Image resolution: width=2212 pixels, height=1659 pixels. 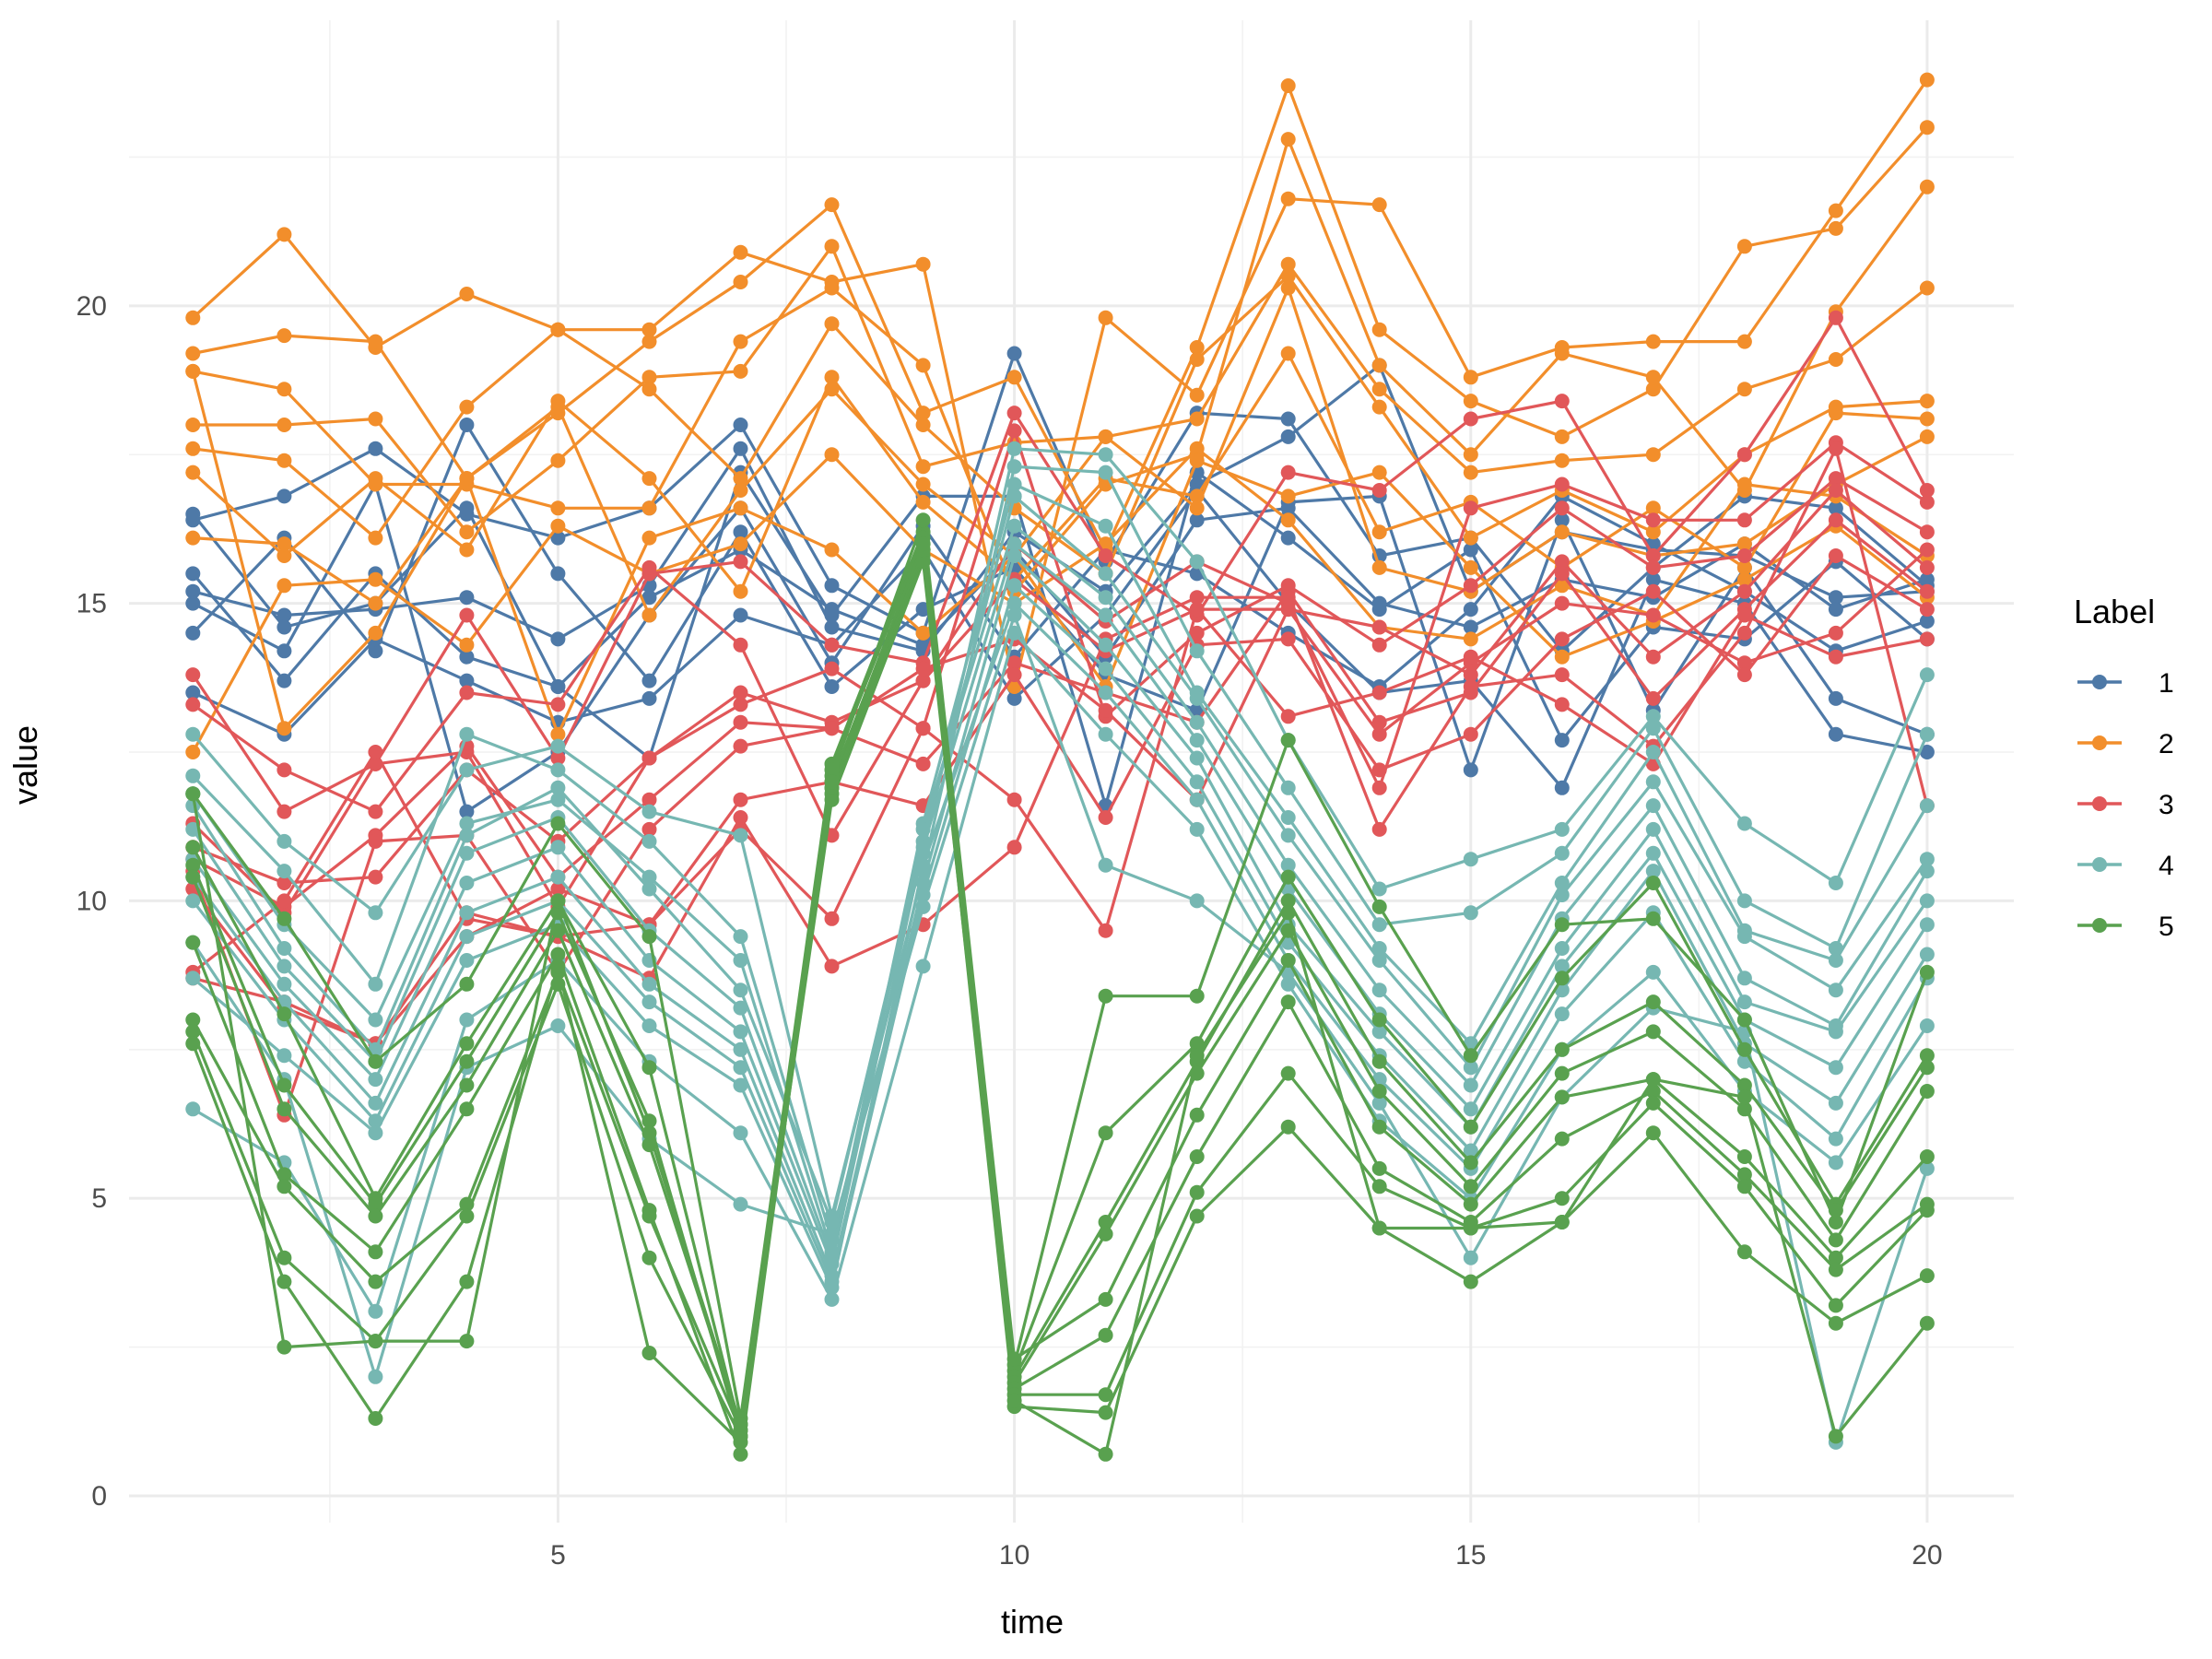 I want to click on y-tick-label-1: 5, so click(x=99, y=1198).